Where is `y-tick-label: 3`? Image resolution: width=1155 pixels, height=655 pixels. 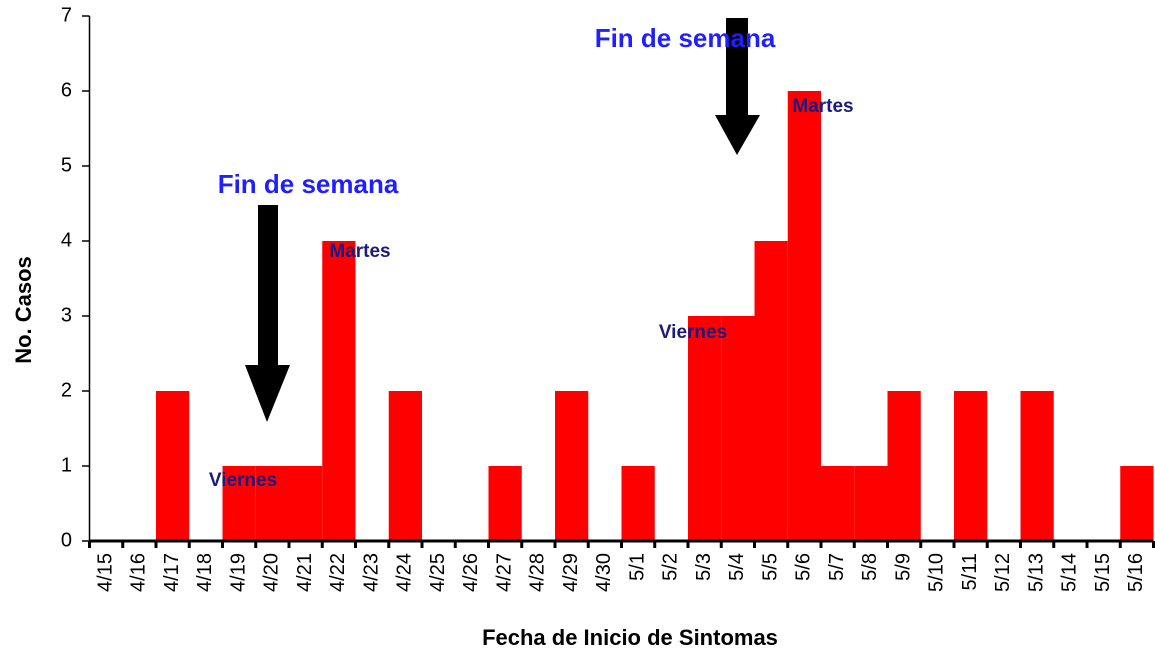
y-tick-label: 3 is located at coordinates (66, 315).